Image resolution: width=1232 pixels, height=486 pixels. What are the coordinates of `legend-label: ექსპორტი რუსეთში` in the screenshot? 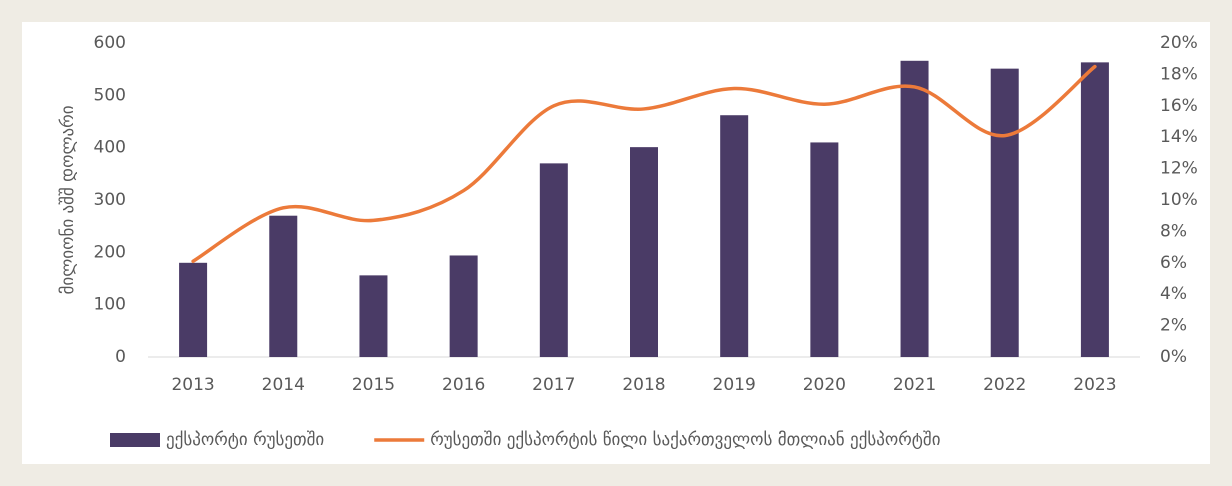 It's located at (245, 440).